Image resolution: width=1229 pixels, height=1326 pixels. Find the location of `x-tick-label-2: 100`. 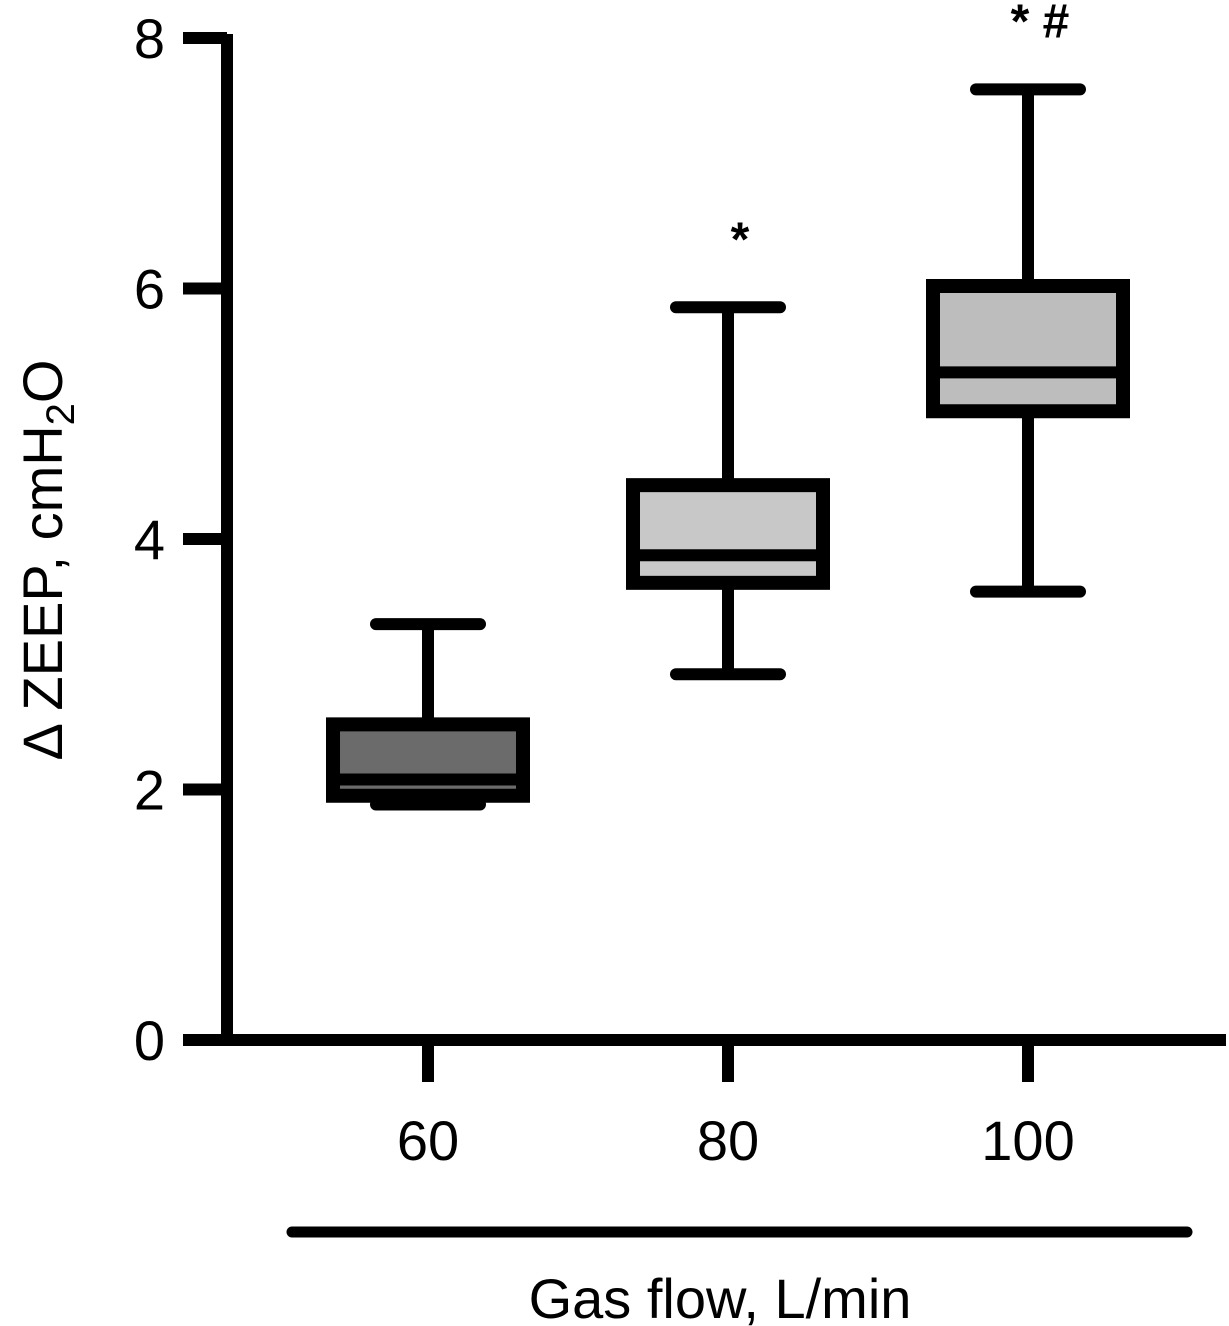

x-tick-label-2: 100 is located at coordinates (1027, 1140).